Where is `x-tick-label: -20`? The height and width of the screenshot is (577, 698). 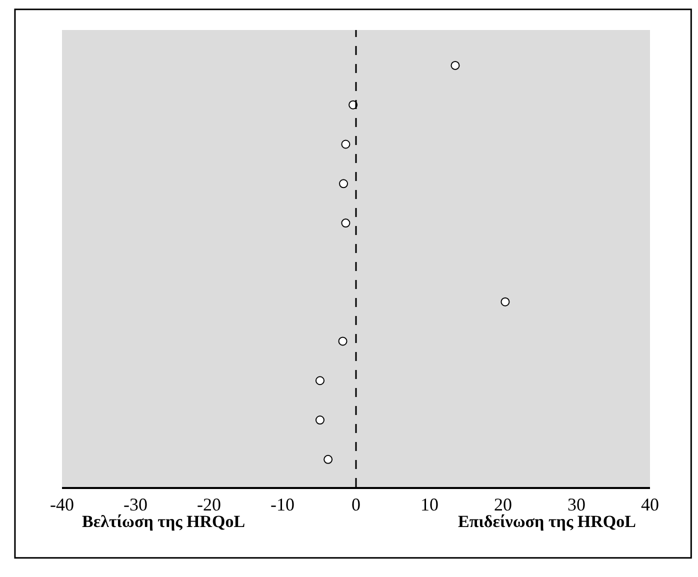
x-tick-label: -20 is located at coordinates (209, 504).